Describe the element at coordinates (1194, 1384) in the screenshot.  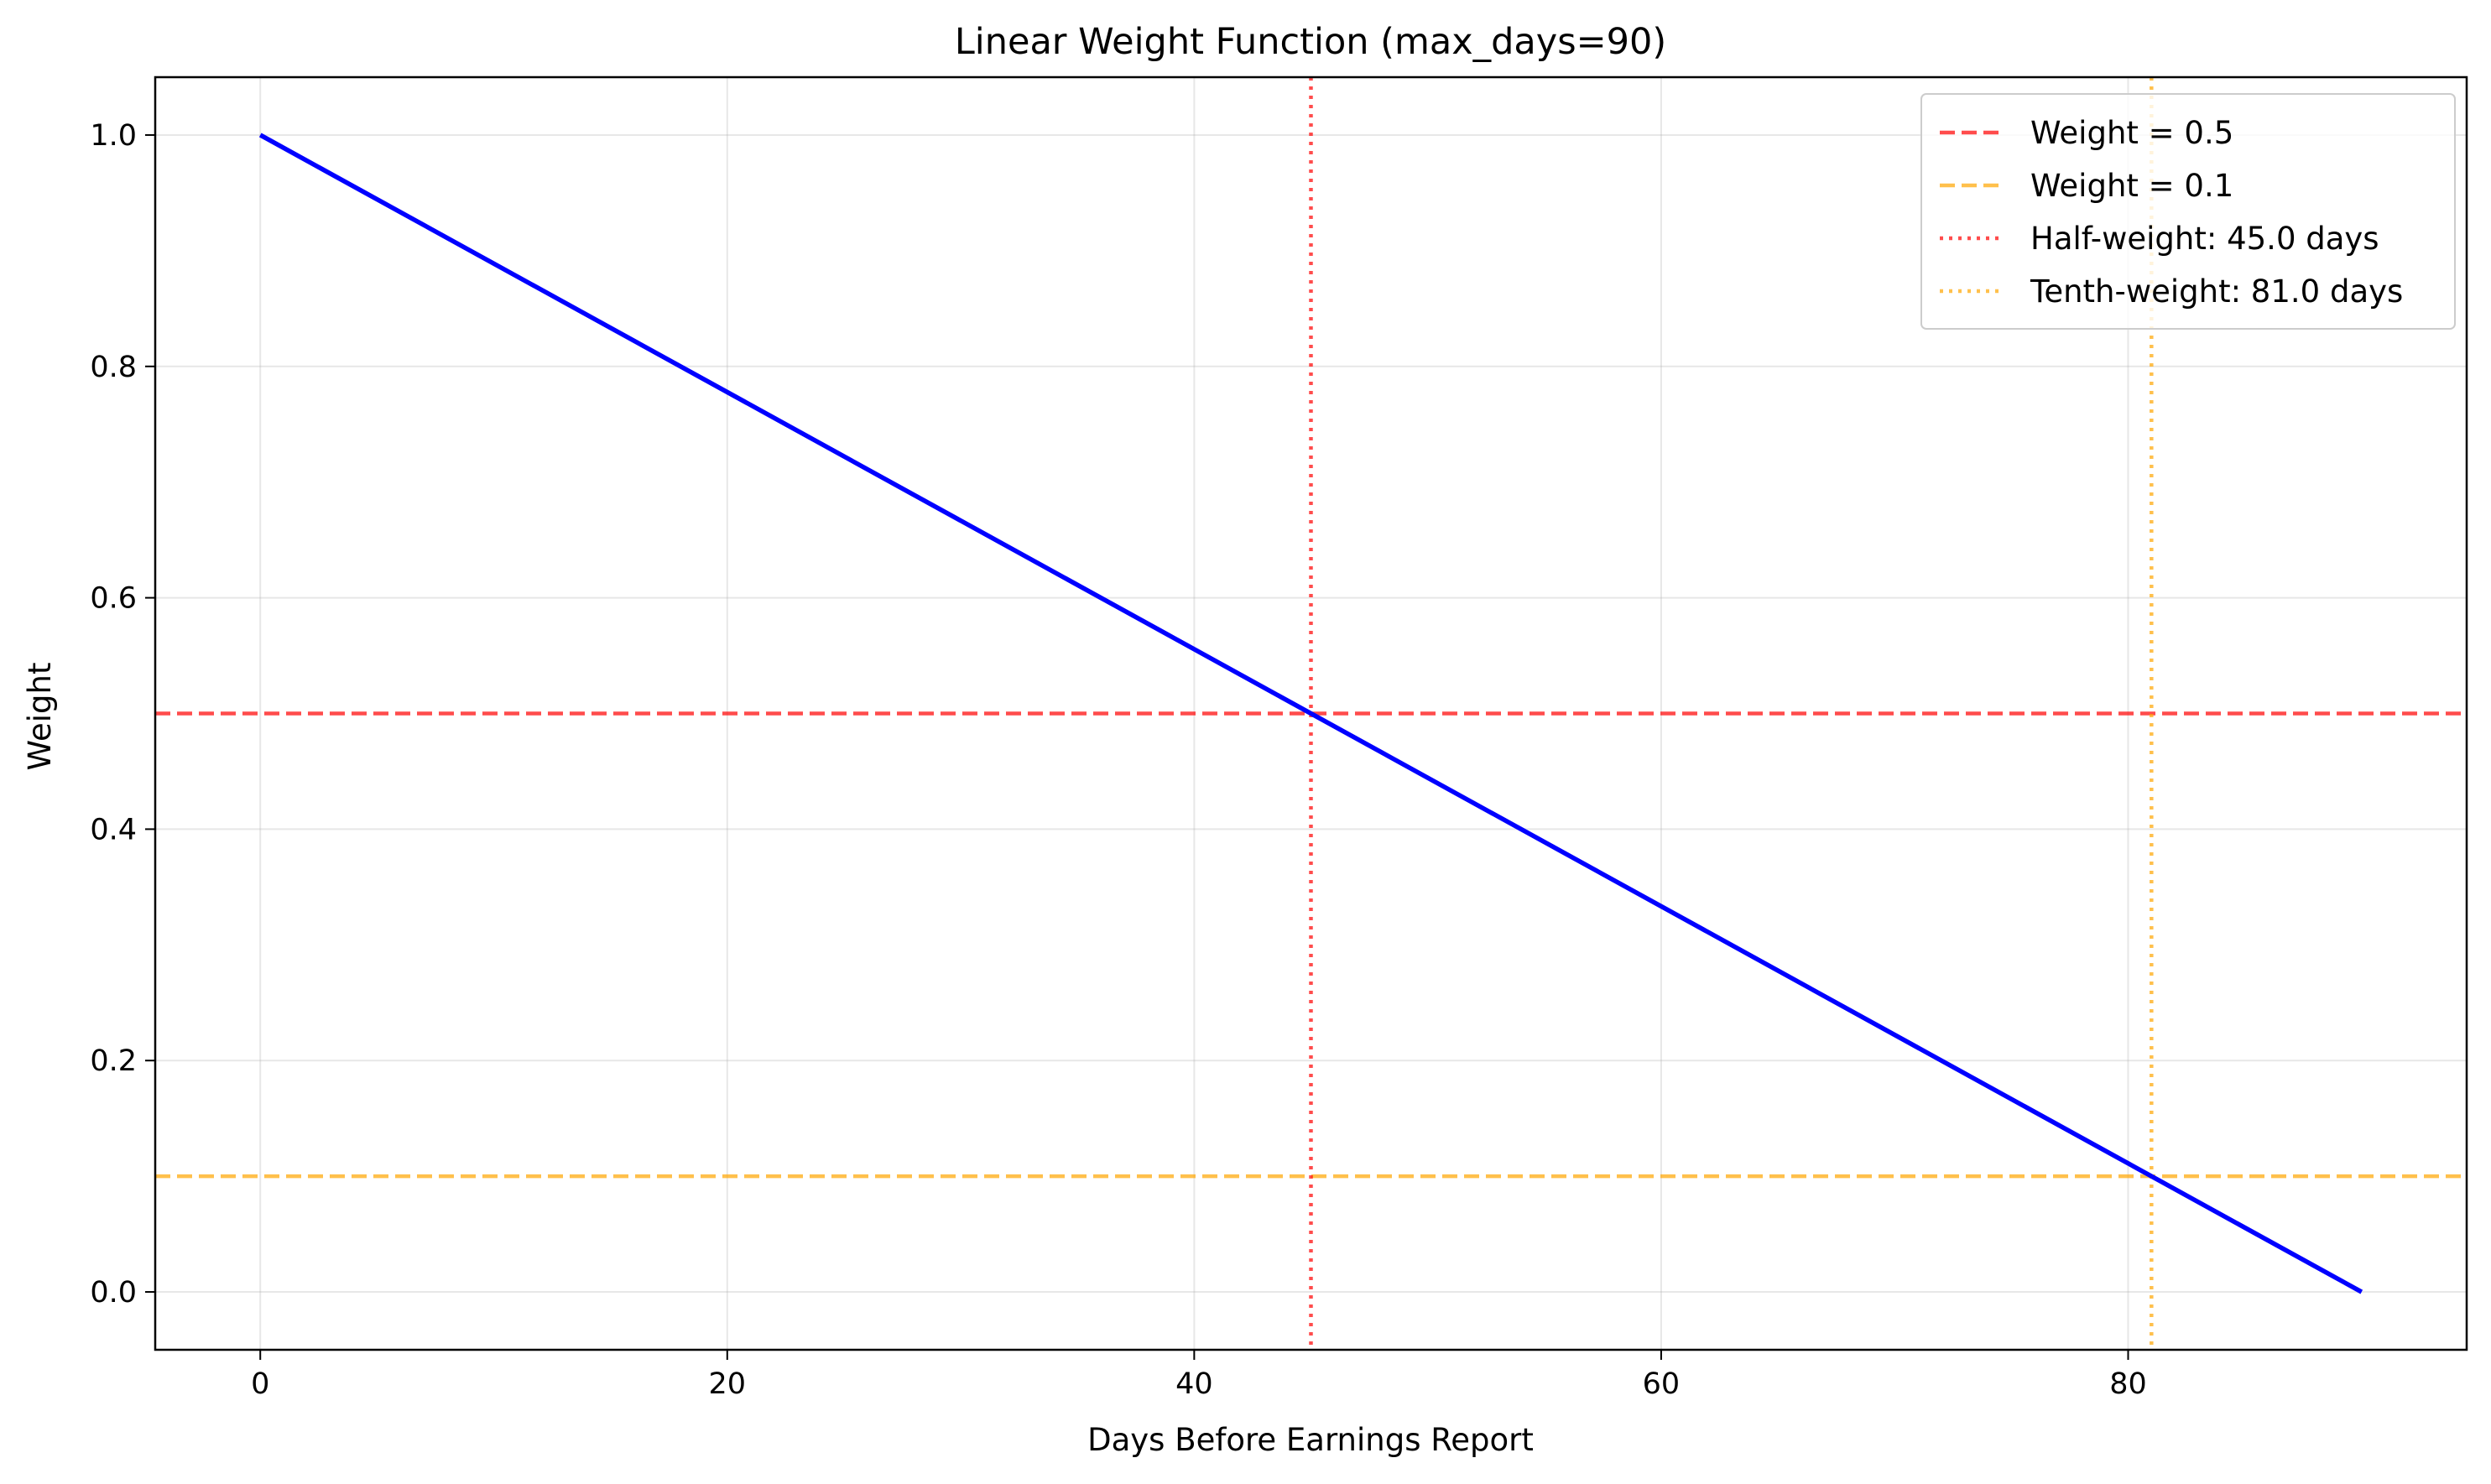
I see `x-tick-label: 40` at that location.